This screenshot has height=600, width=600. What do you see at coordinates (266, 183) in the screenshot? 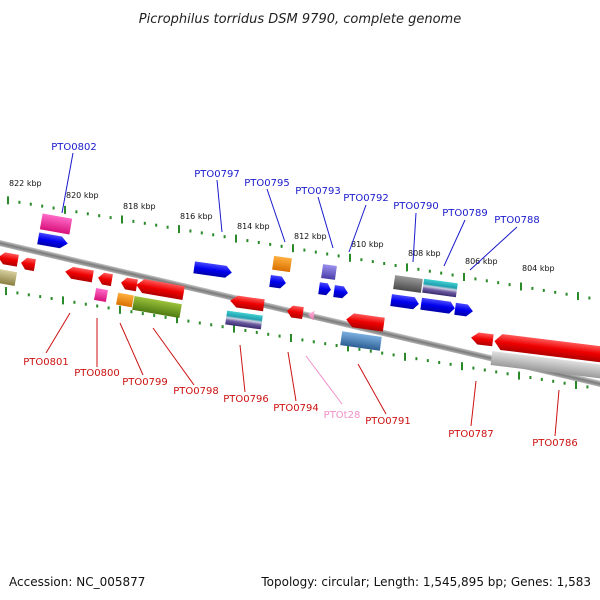
I see `gene-label: PTO0795` at bounding box center [266, 183].